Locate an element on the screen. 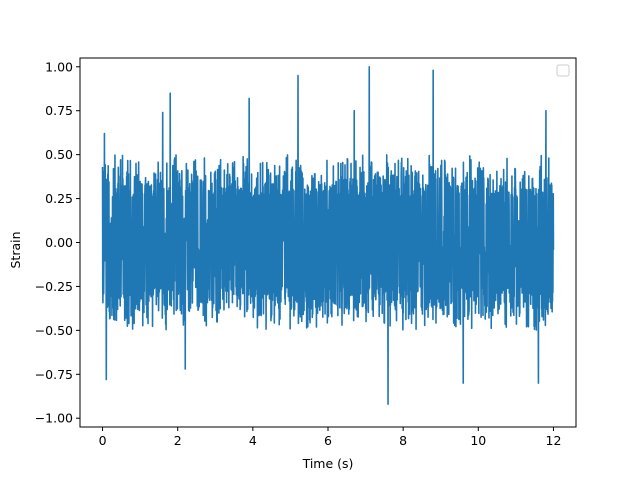 The image size is (640, 480). y-tick-label: −0.50 is located at coordinates (54, 330).